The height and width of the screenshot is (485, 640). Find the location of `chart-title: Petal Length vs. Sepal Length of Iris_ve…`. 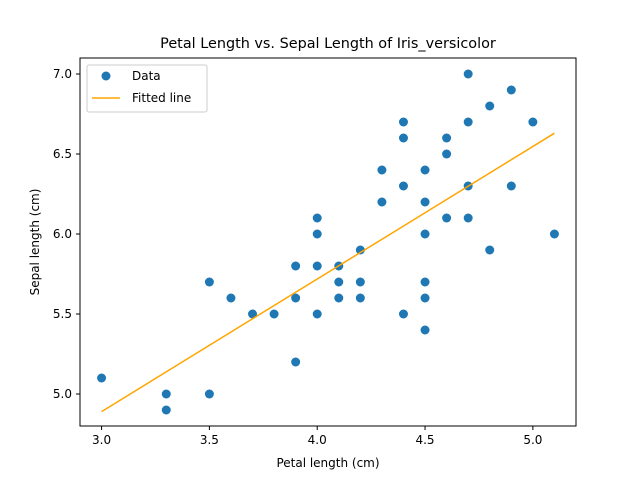

chart-title: Petal Length vs. Sepal Length of Iris_ve… is located at coordinates (328, 44).